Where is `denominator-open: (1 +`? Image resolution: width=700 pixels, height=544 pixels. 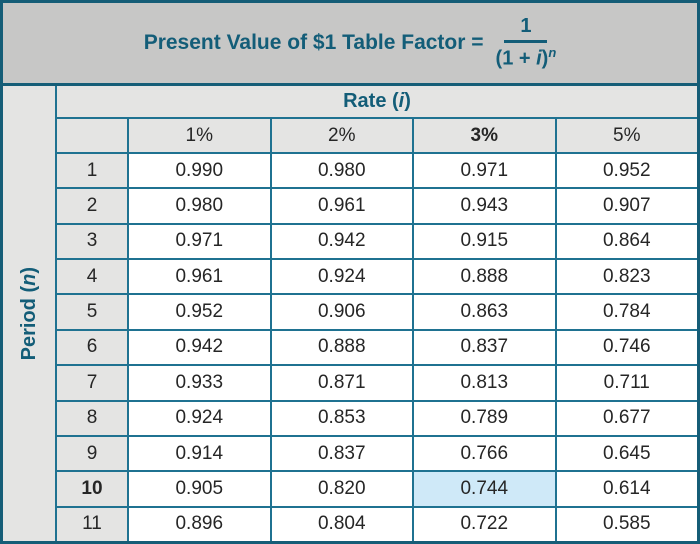 denominator-open: (1 + is located at coordinates (516, 58).